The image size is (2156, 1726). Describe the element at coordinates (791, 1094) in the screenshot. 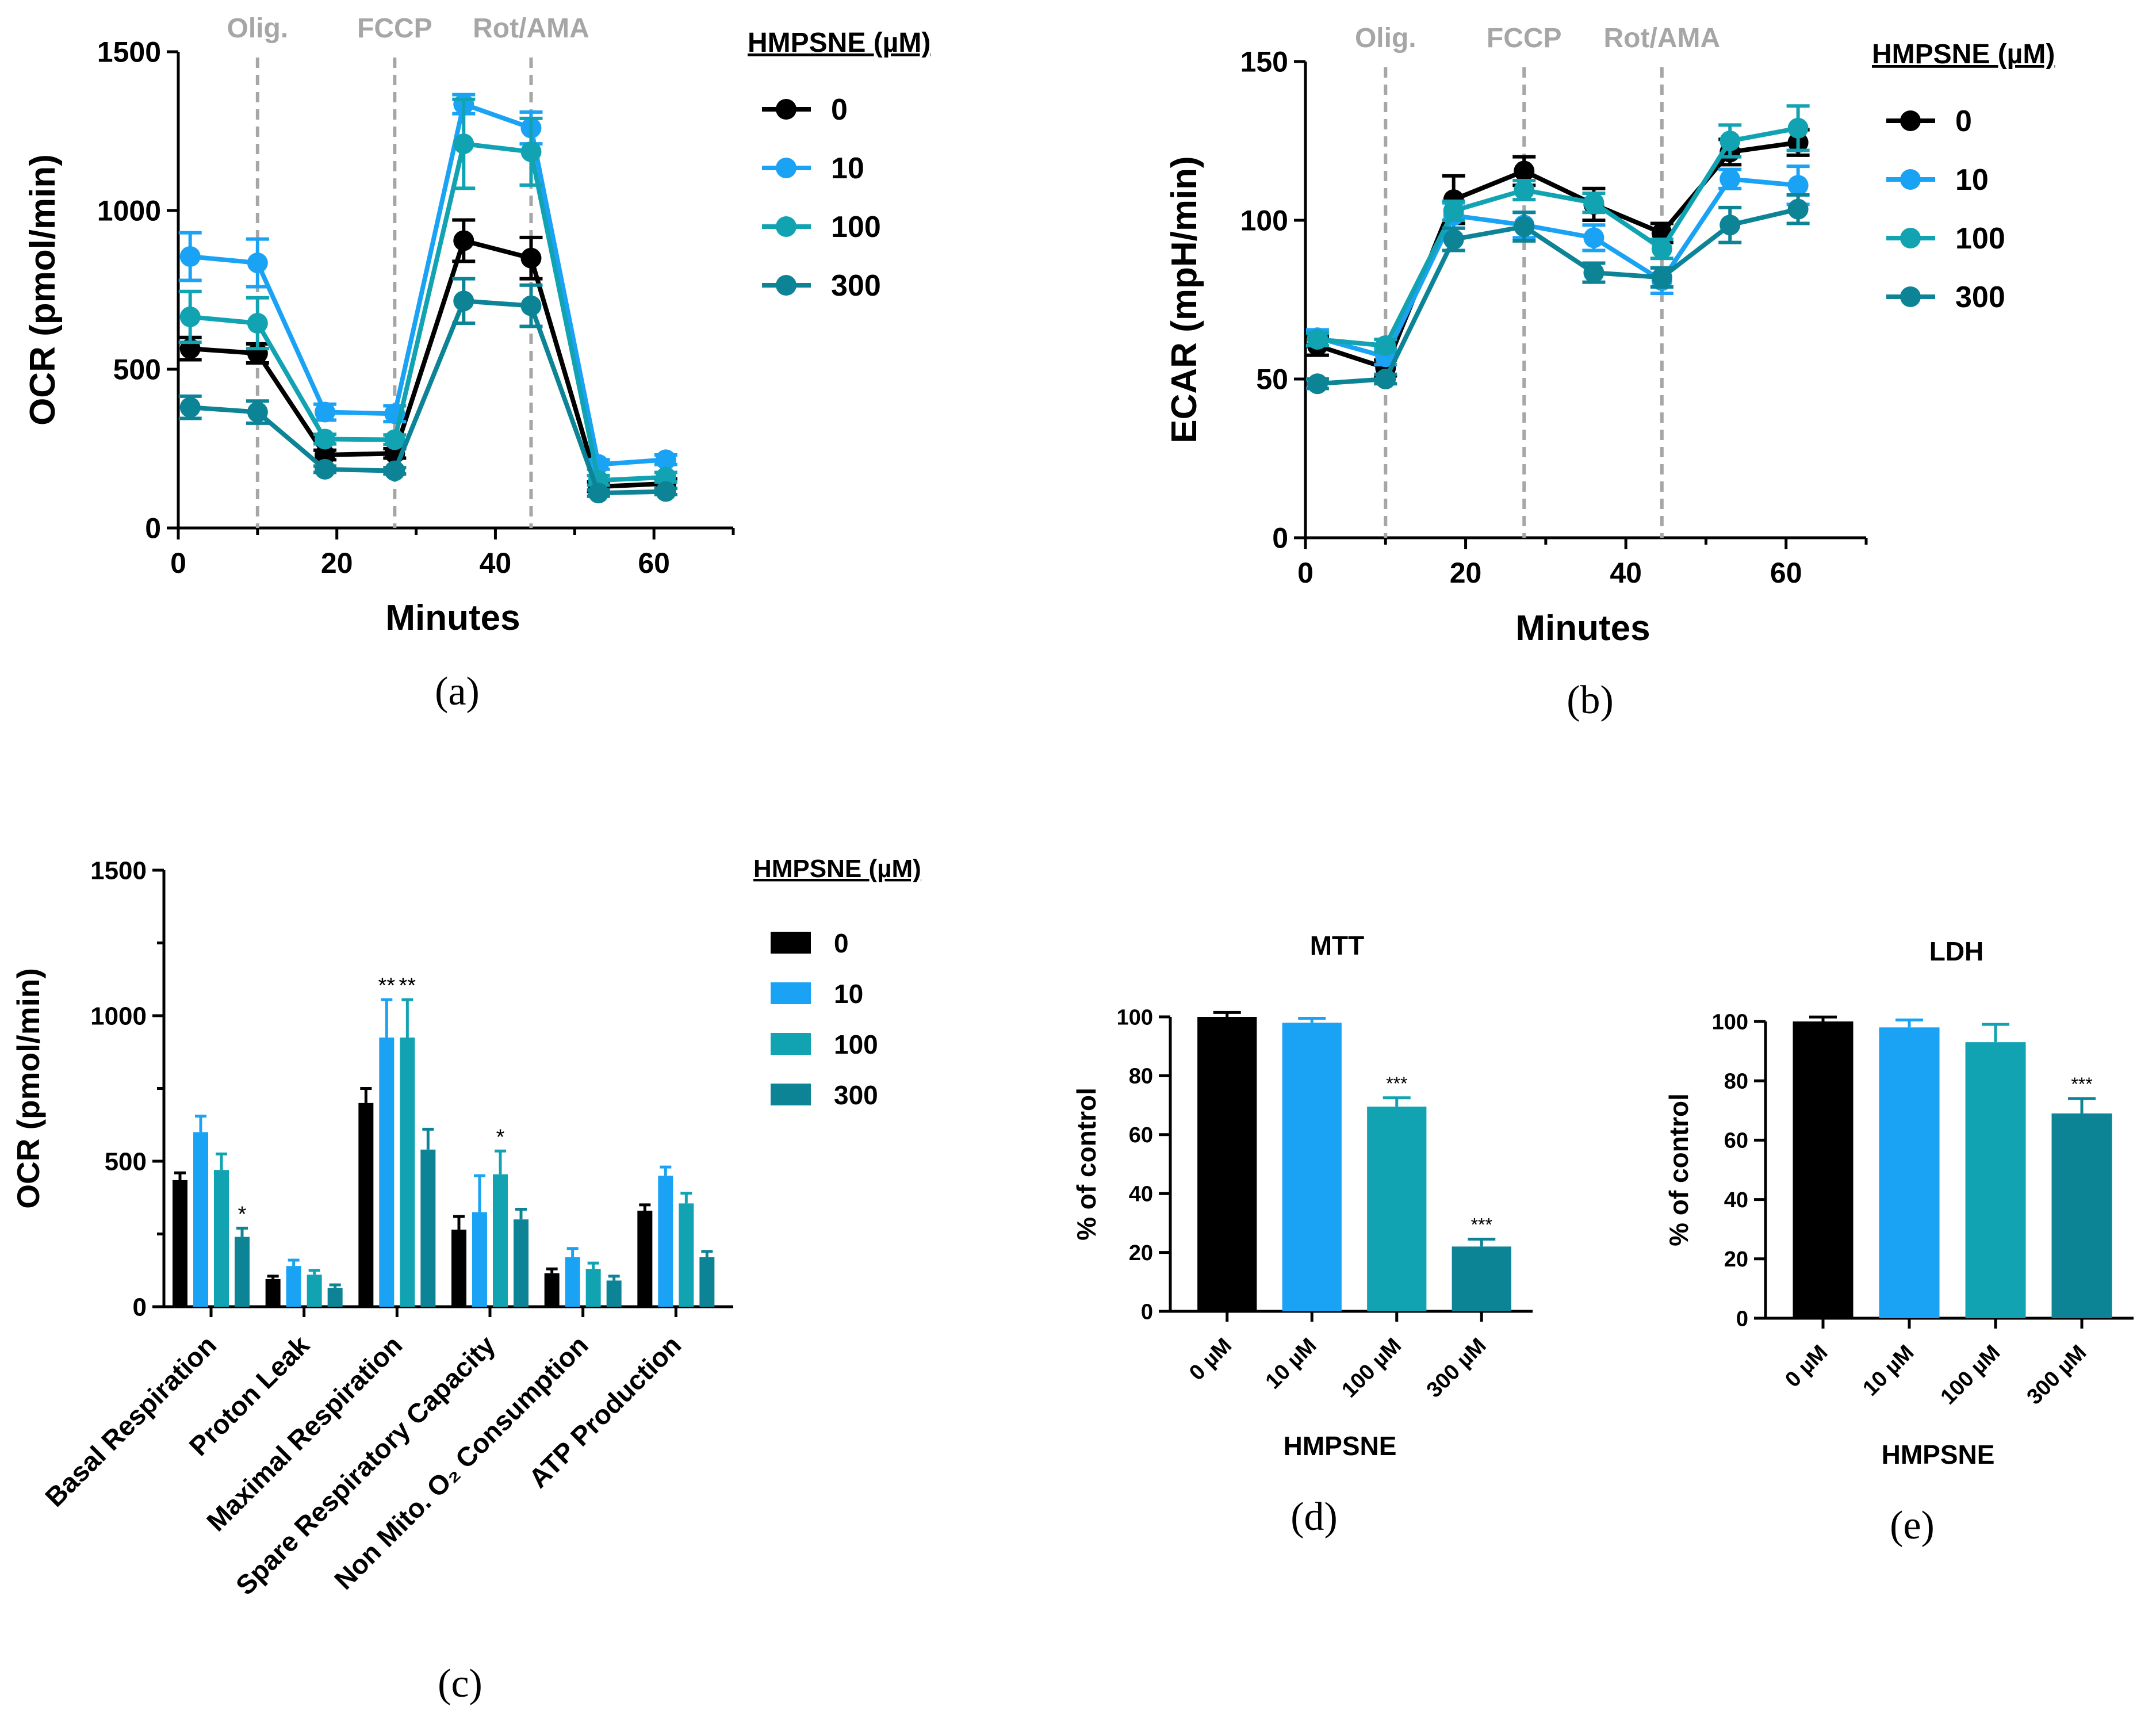

I see `legend-swatch` at that location.